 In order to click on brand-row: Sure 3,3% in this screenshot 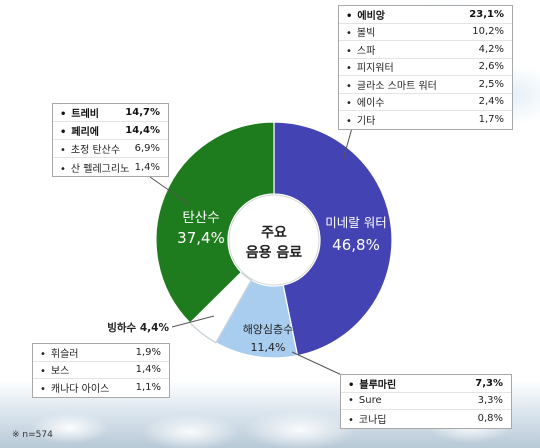, I will do `click(426, 401)`.